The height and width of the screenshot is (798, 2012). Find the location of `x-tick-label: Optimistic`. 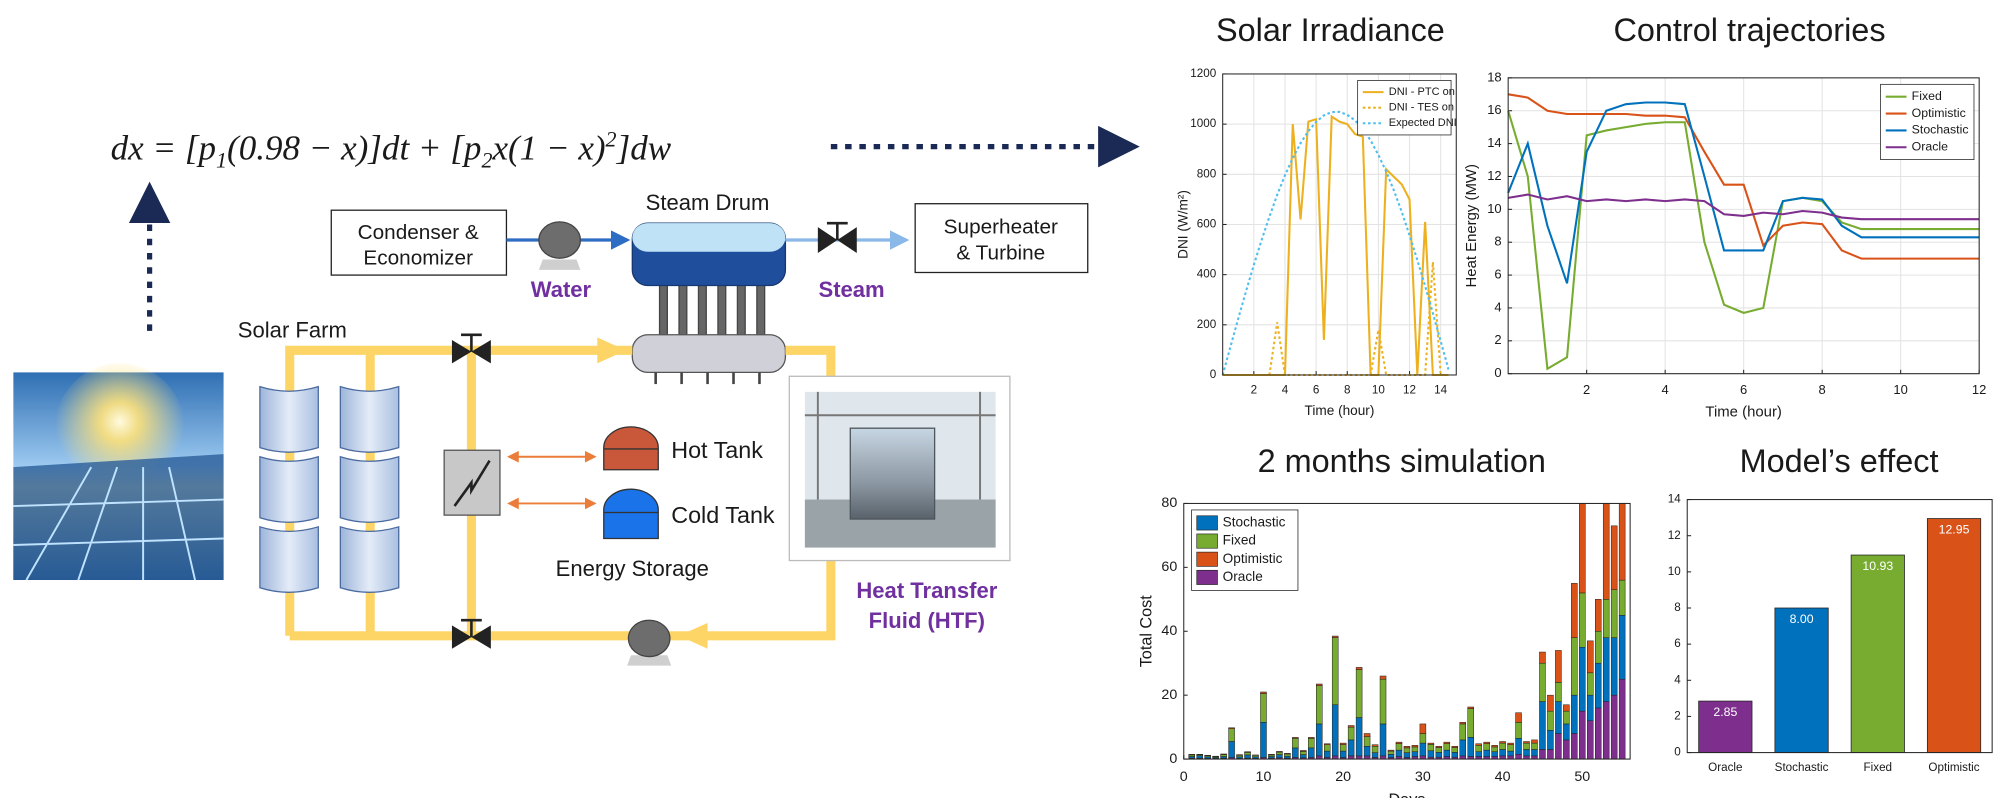

x-tick-label: Optimistic is located at coordinates (1953, 767).